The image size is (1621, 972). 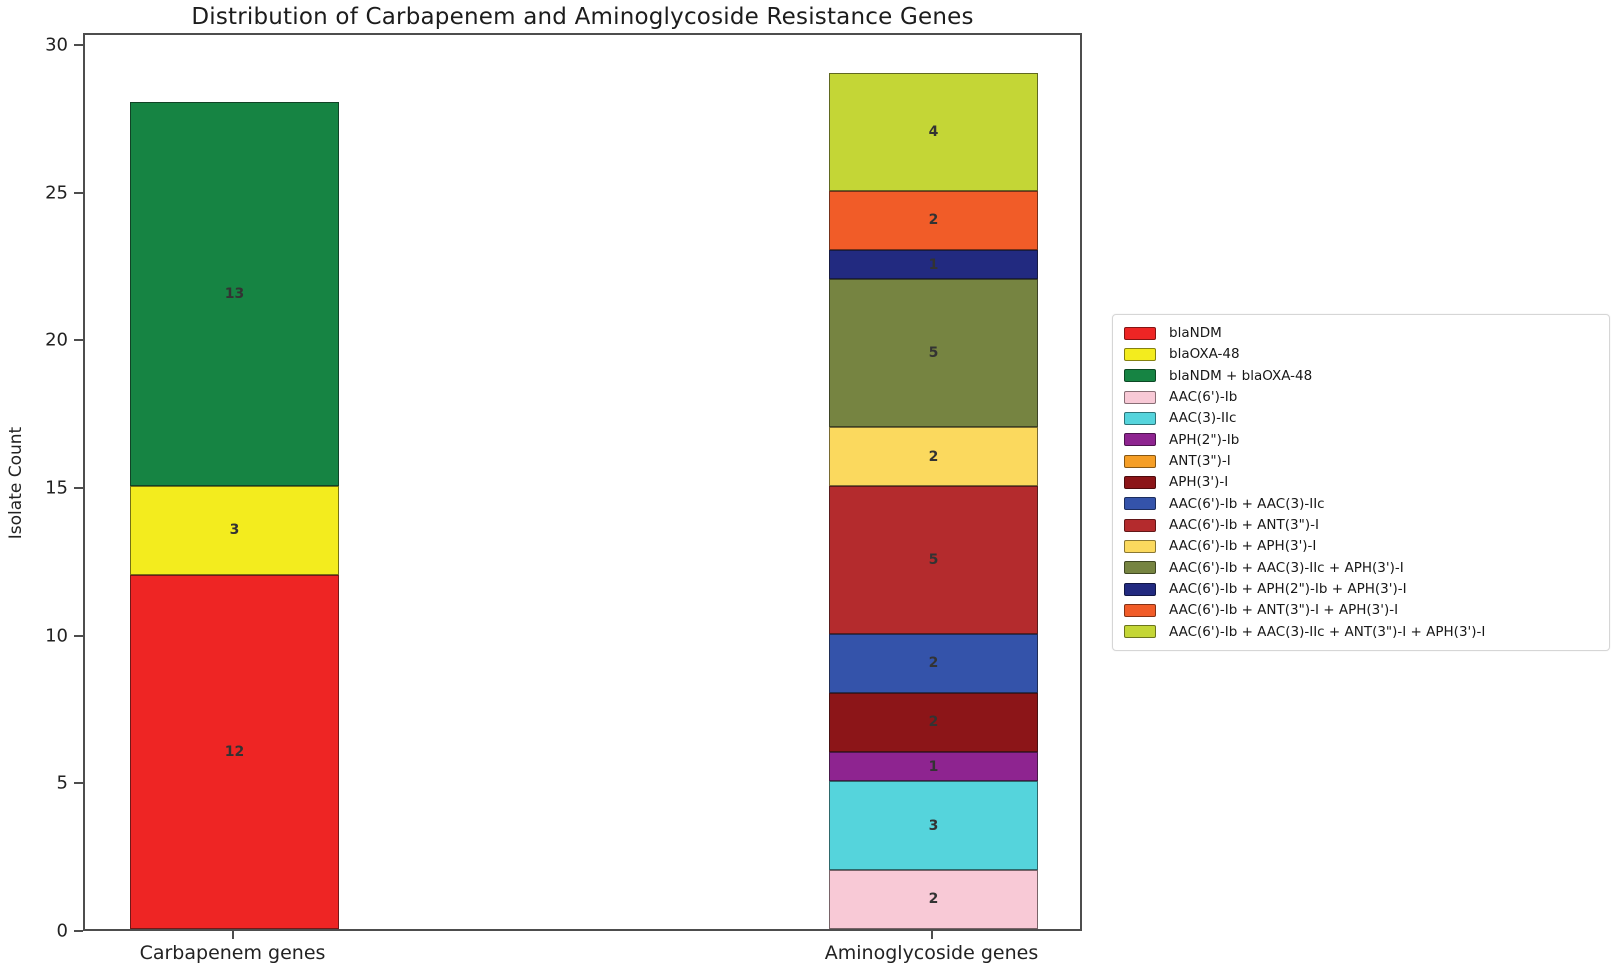 I want to click on legend-label: AAC(6')-Ib, so click(x=1203, y=397).